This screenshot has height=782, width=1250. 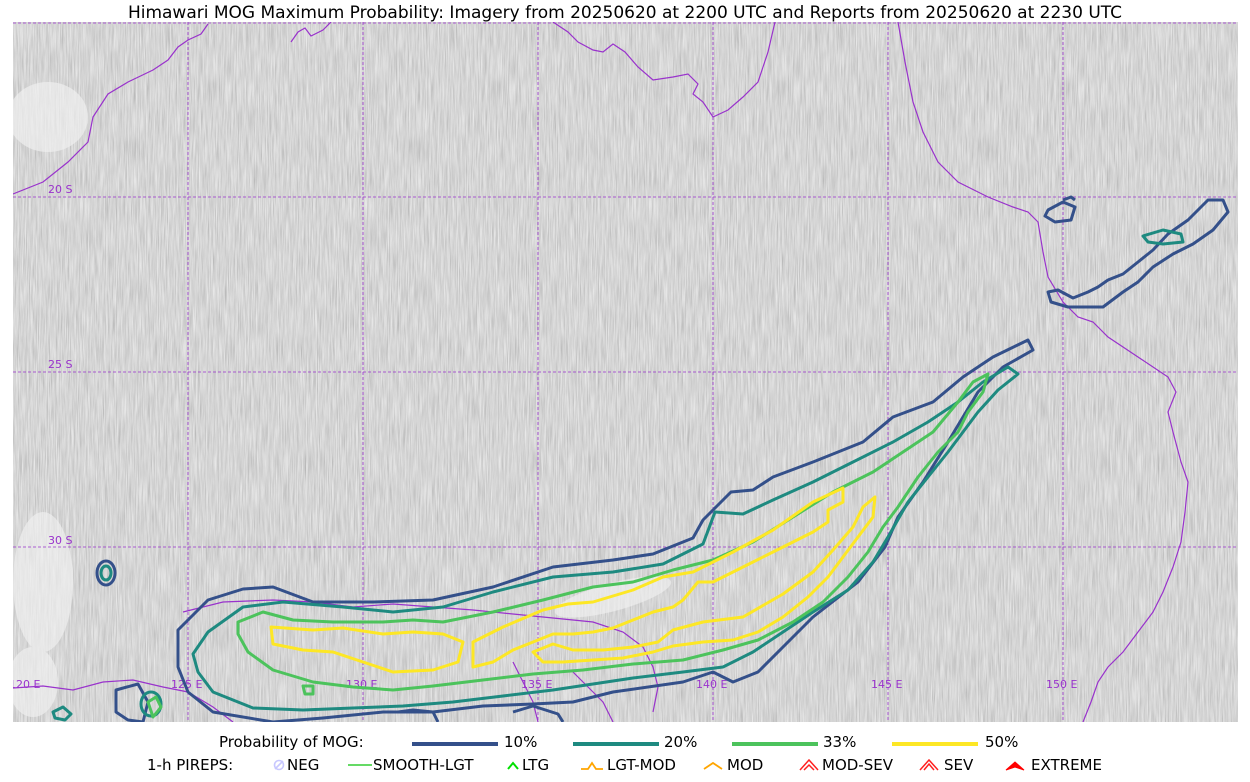 I want to click on probability-legend-title: Probability of MOG:, so click(x=291, y=742).